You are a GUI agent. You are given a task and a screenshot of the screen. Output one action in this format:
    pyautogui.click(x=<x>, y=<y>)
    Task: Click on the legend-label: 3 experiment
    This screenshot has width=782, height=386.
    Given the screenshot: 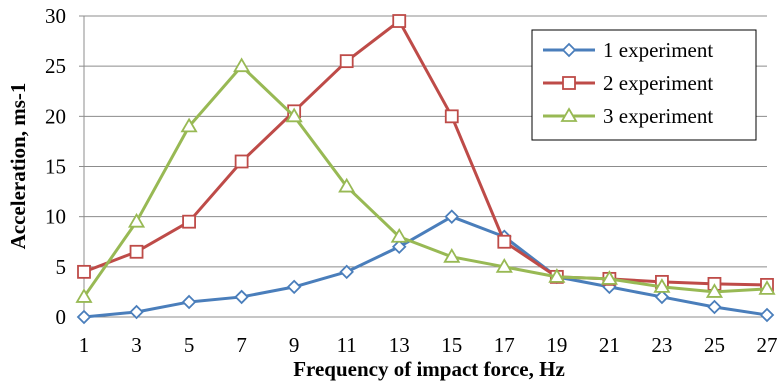 What is the action you would take?
    pyautogui.click(x=658, y=116)
    